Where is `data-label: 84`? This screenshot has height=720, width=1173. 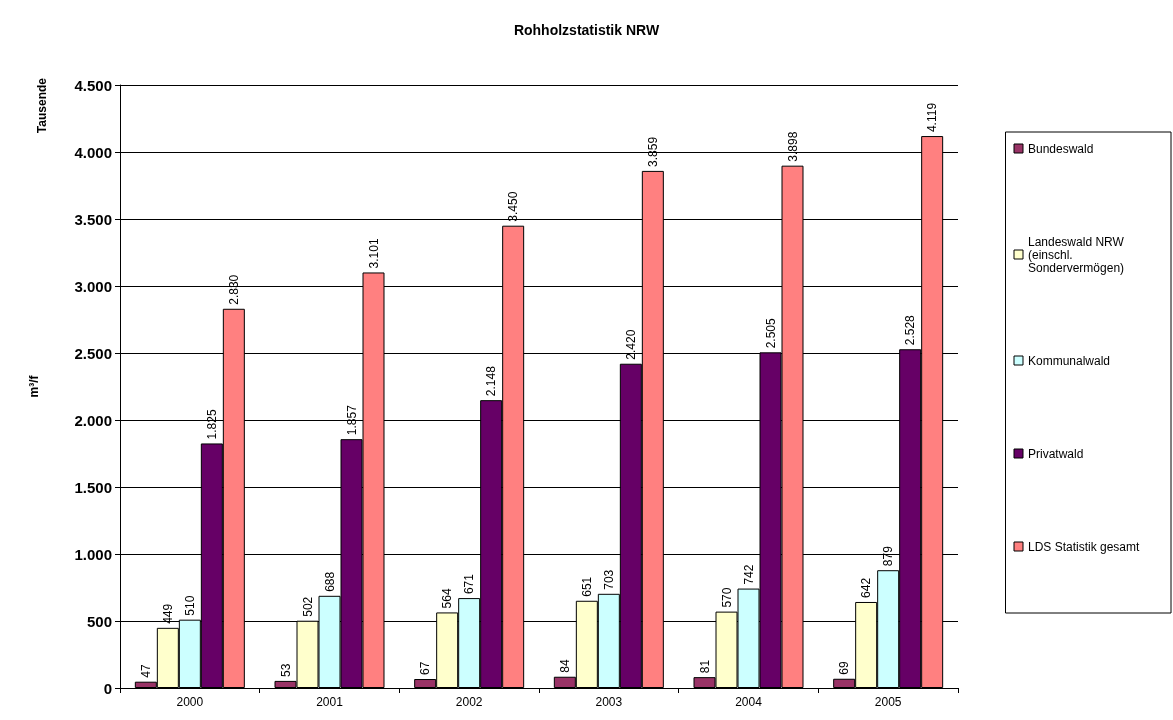
data-label: 84 is located at coordinates (564, 666).